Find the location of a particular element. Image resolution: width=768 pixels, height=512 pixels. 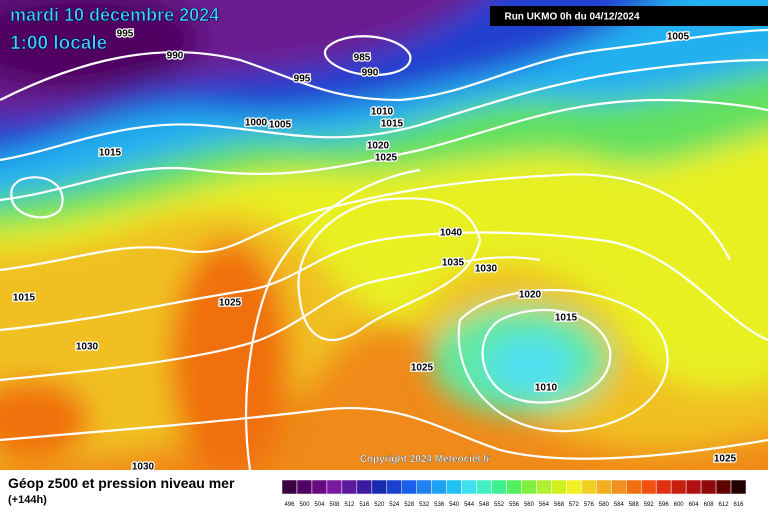

scale-label: 536 is located at coordinates (439, 505).